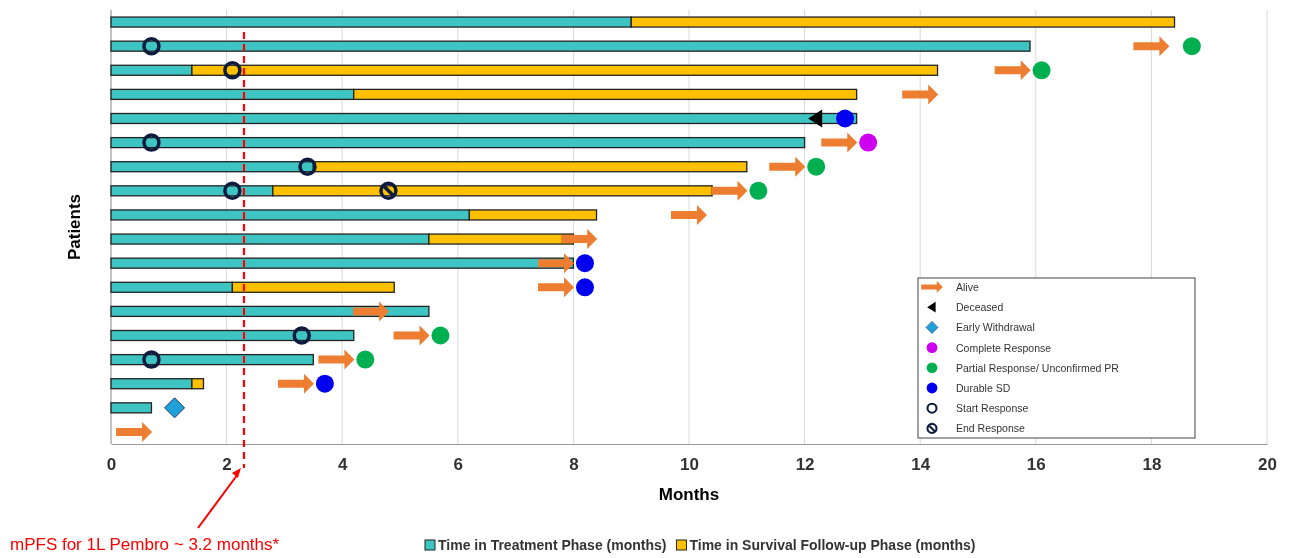  What do you see at coordinates (1152, 465) in the screenshot?
I see `x-tick-label: 18` at bounding box center [1152, 465].